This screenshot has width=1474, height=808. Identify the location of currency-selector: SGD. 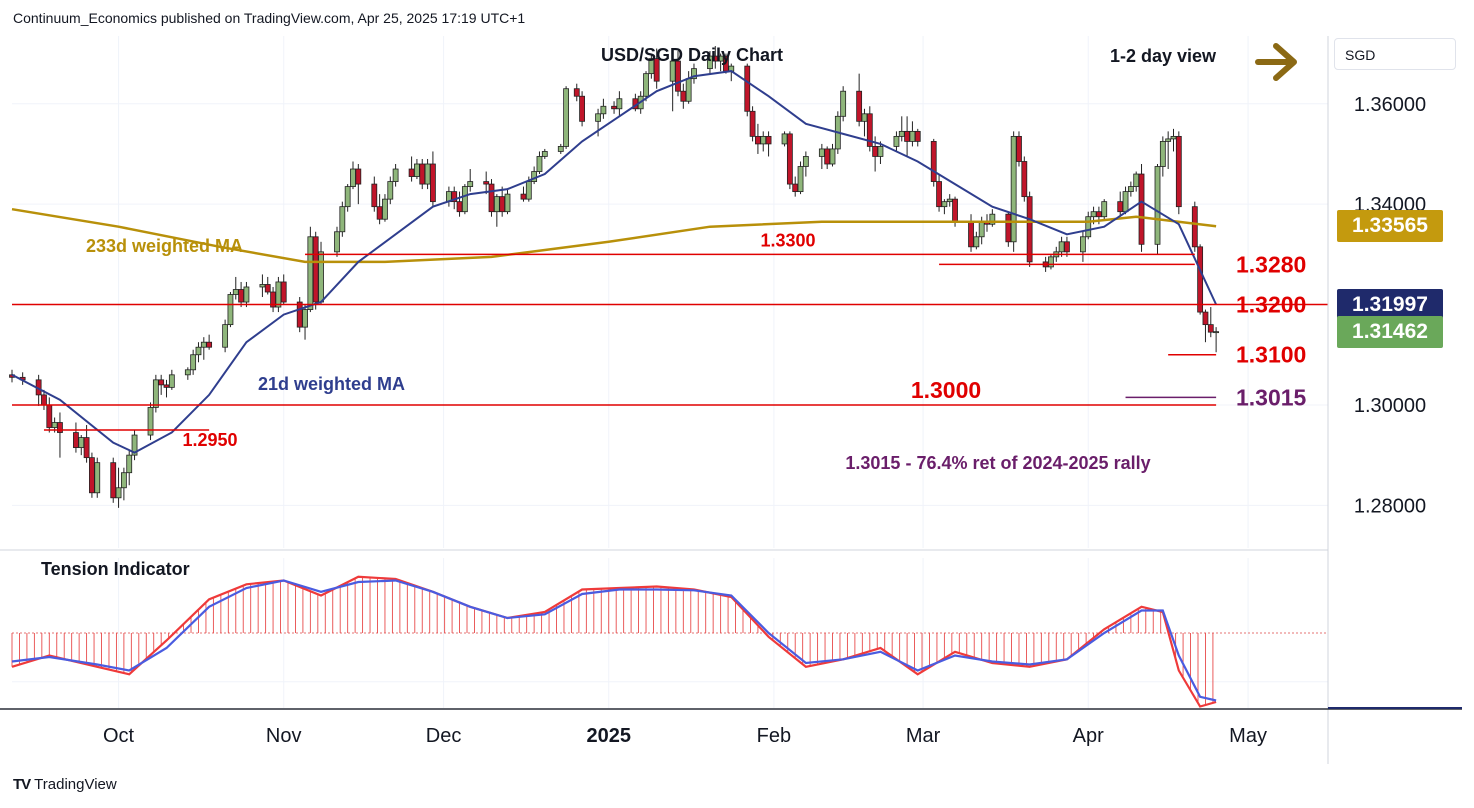
(1395, 54).